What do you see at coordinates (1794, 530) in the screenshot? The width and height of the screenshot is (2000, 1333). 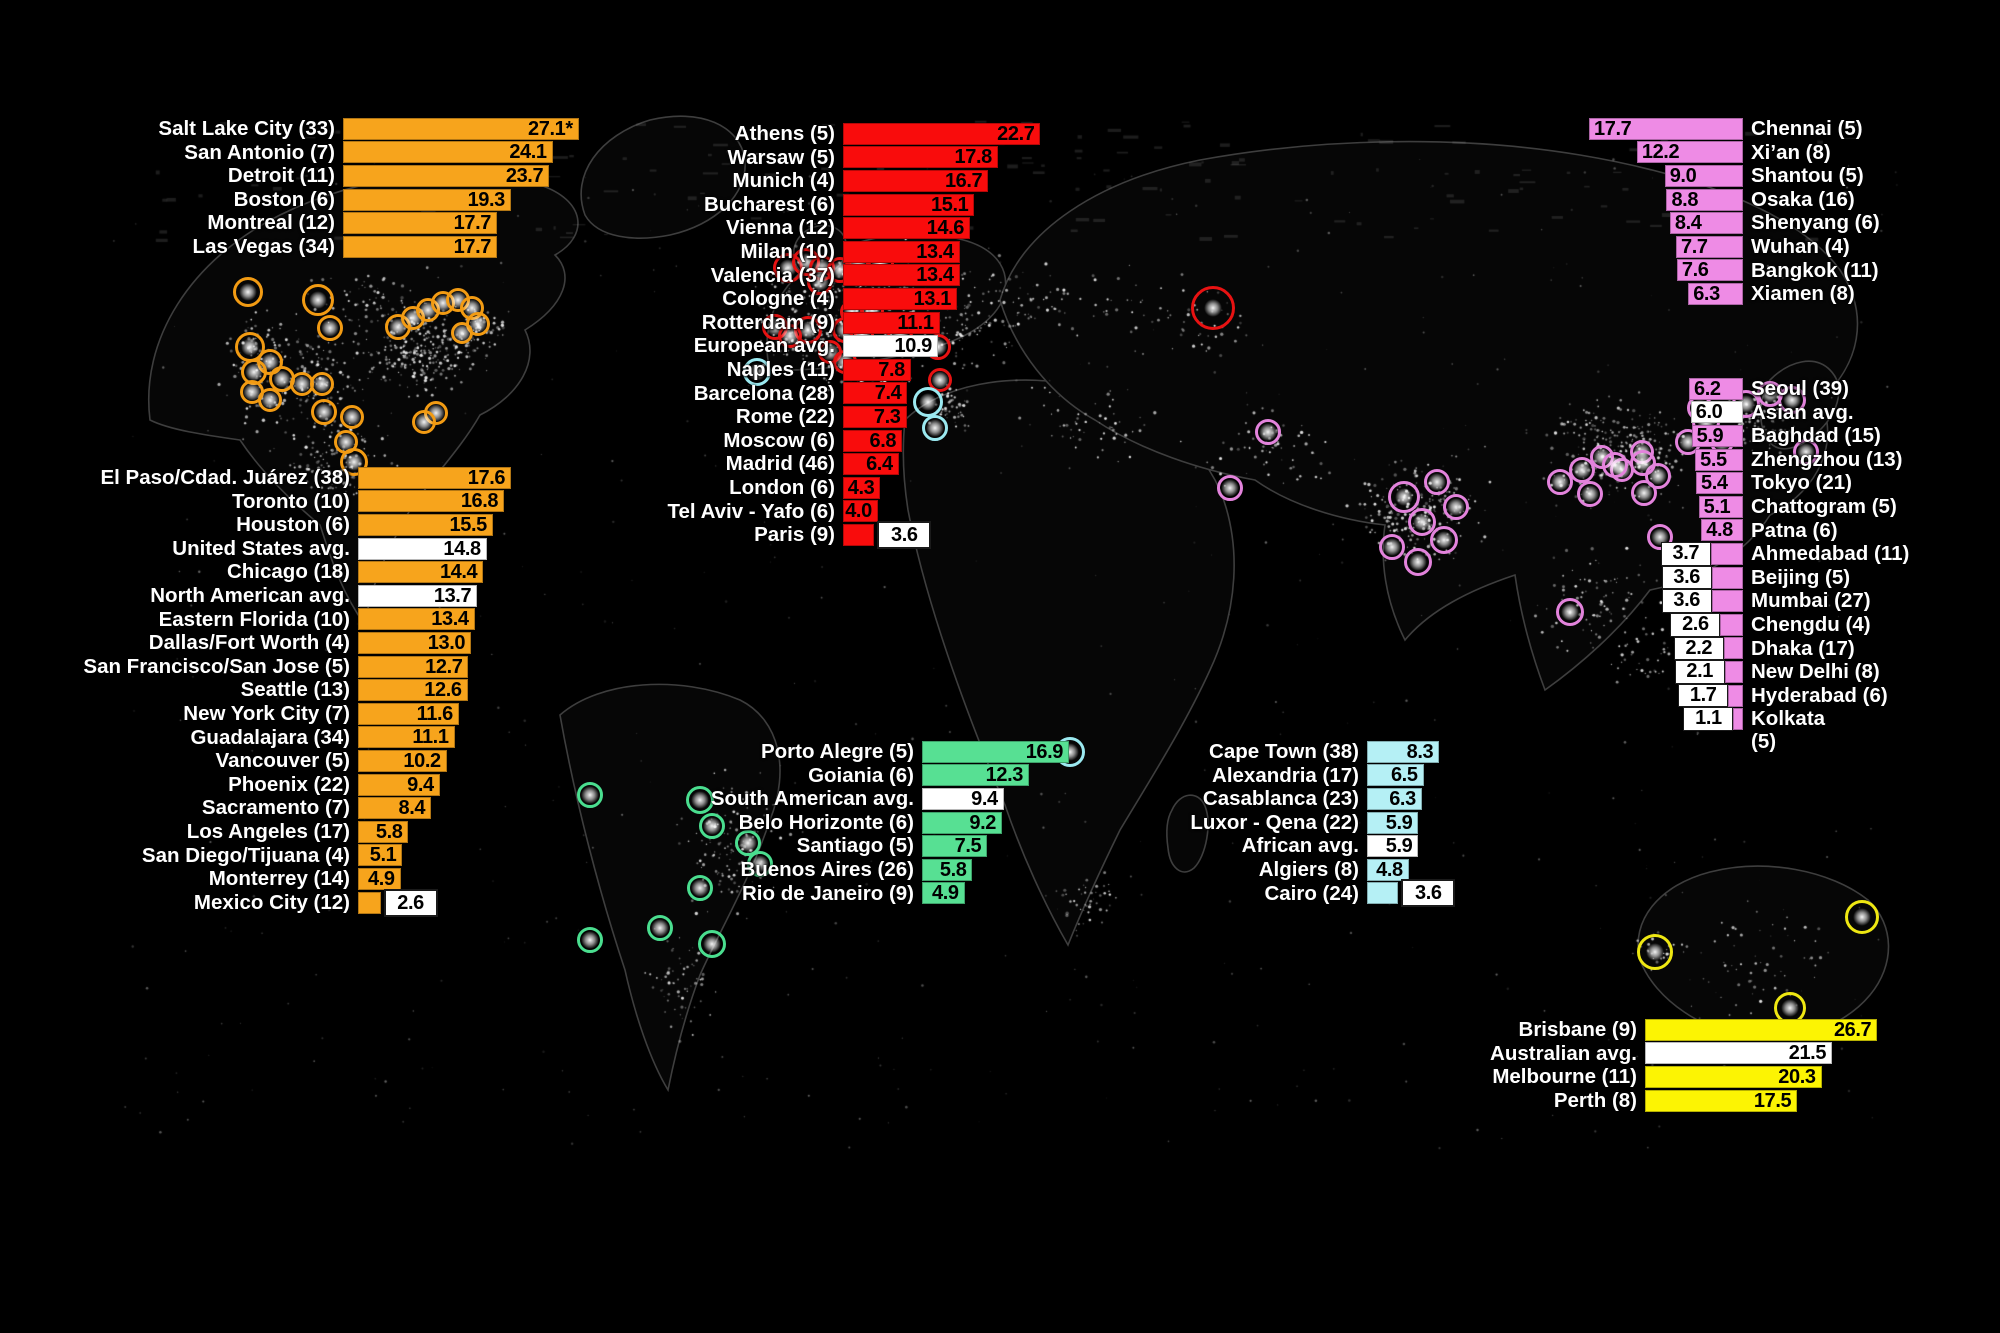 I see `city-label: Patna (6)` at bounding box center [1794, 530].